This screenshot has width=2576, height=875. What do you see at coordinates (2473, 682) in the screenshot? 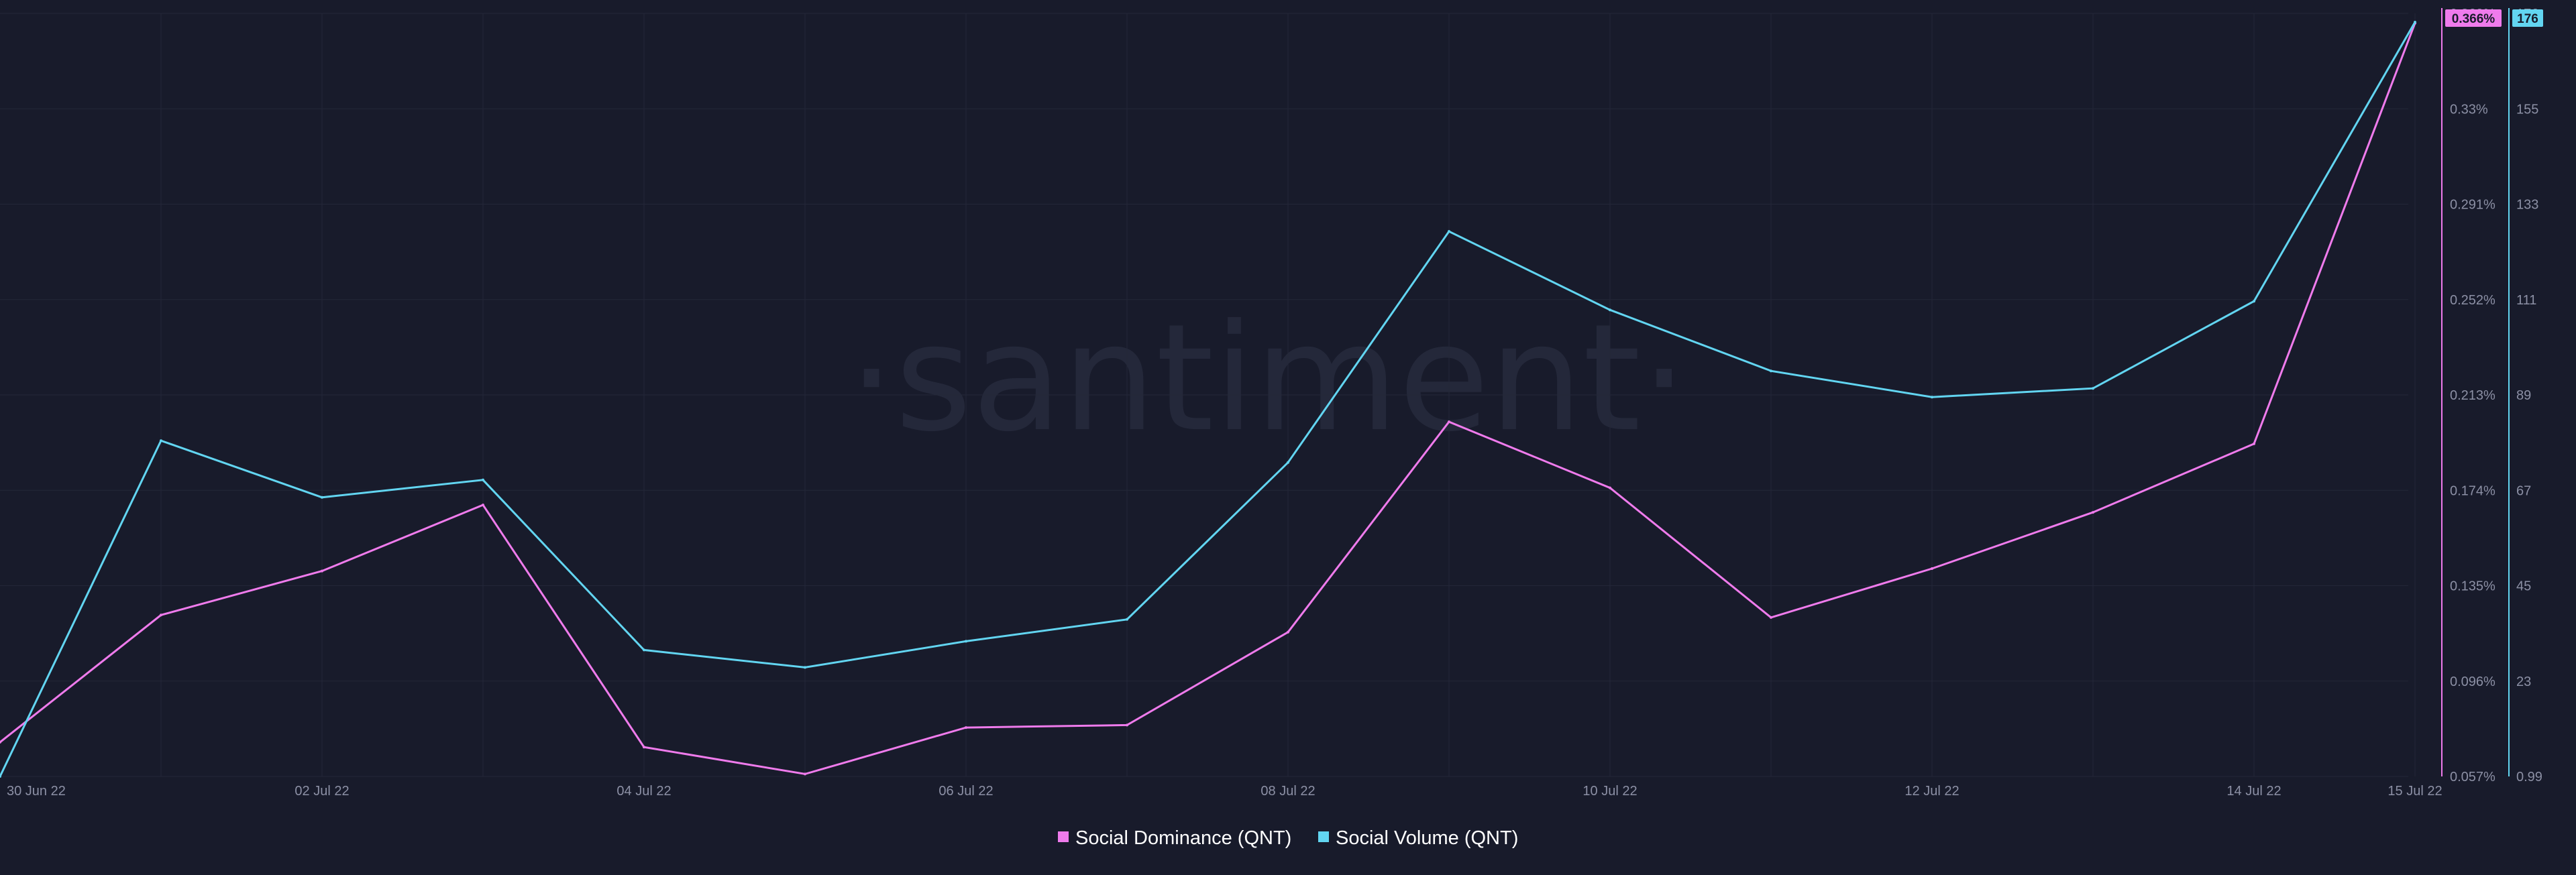
I see `y-axis-left-tick-label: 0.096%` at bounding box center [2473, 682].